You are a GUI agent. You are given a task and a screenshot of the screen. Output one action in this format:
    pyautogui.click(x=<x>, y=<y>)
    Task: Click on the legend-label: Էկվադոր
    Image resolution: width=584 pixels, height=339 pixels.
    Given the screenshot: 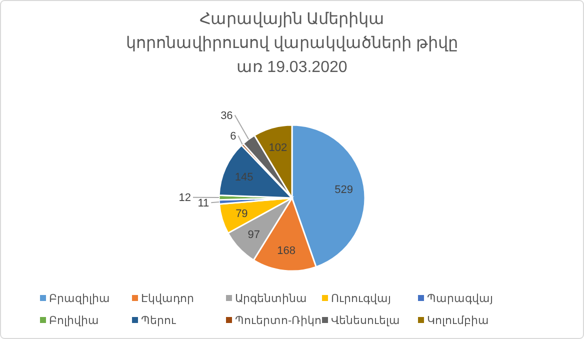 What is the action you would take?
    pyautogui.click(x=167, y=298)
    